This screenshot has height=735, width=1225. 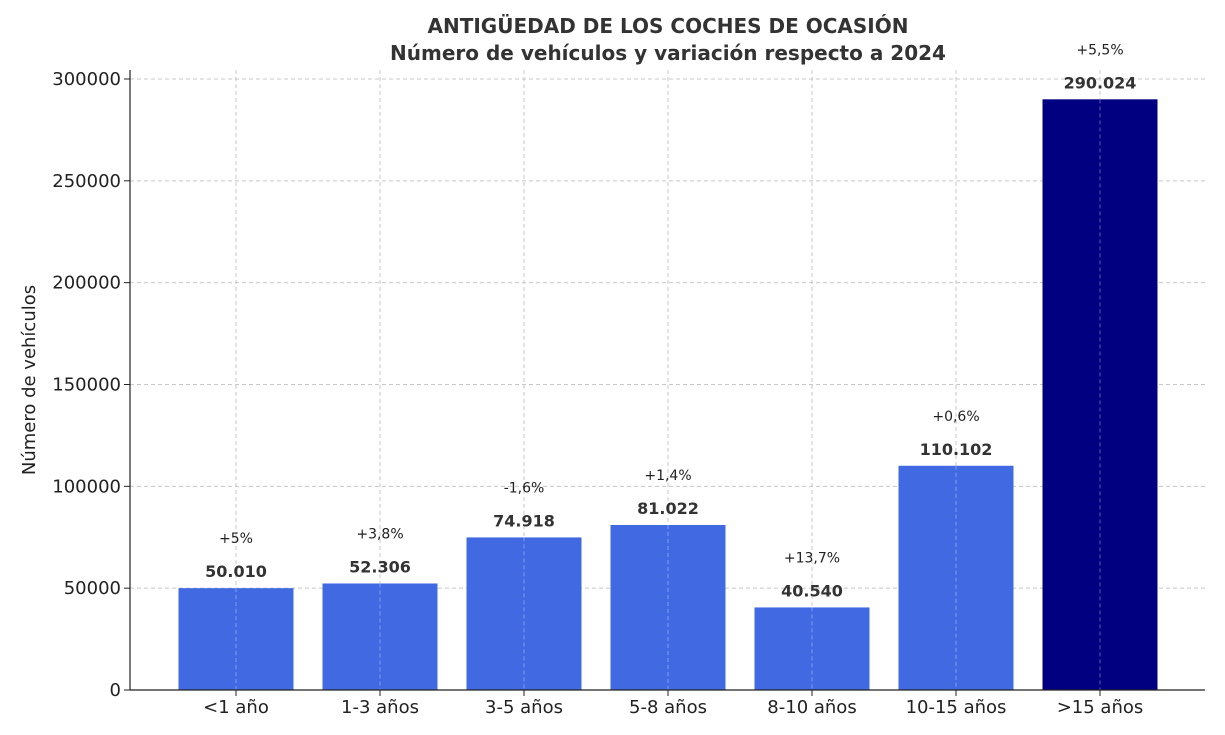 I want to click on y-tick-label: 200000, so click(x=86, y=283).